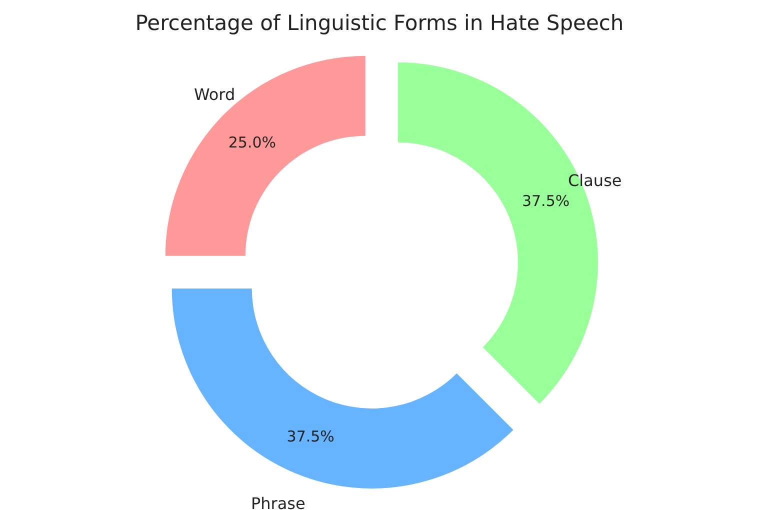 The width and height of the screenshot is (759, 510). What do you see at coordinates (215, 94) in the screenshot?
I see `slice-label: Word` at bounding box center [215, 94].